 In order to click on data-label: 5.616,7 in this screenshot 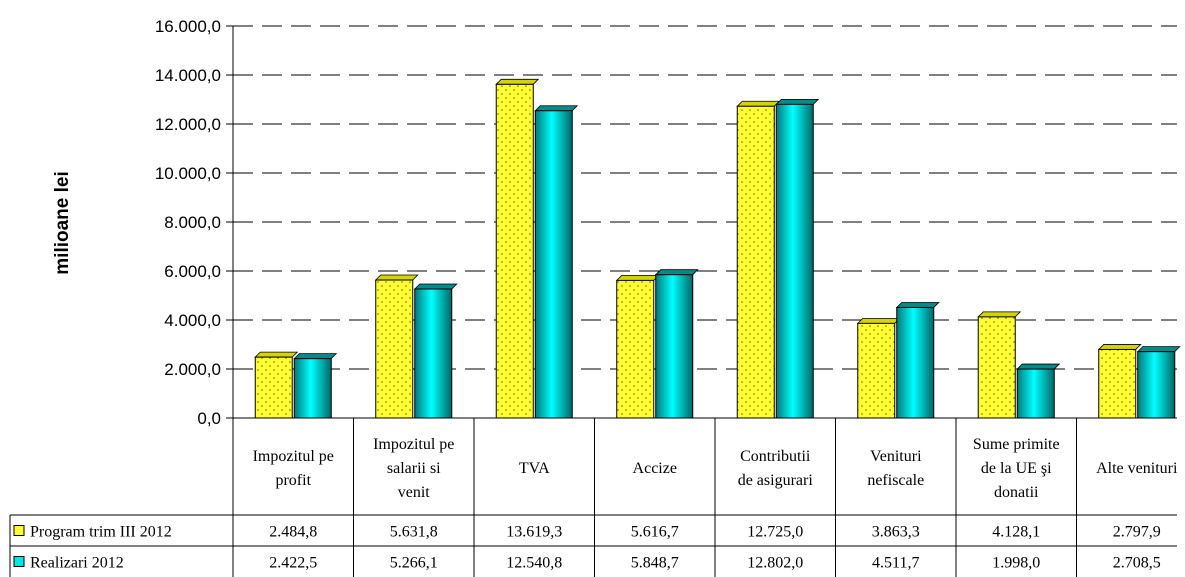, I will do `click(655, 532)`.